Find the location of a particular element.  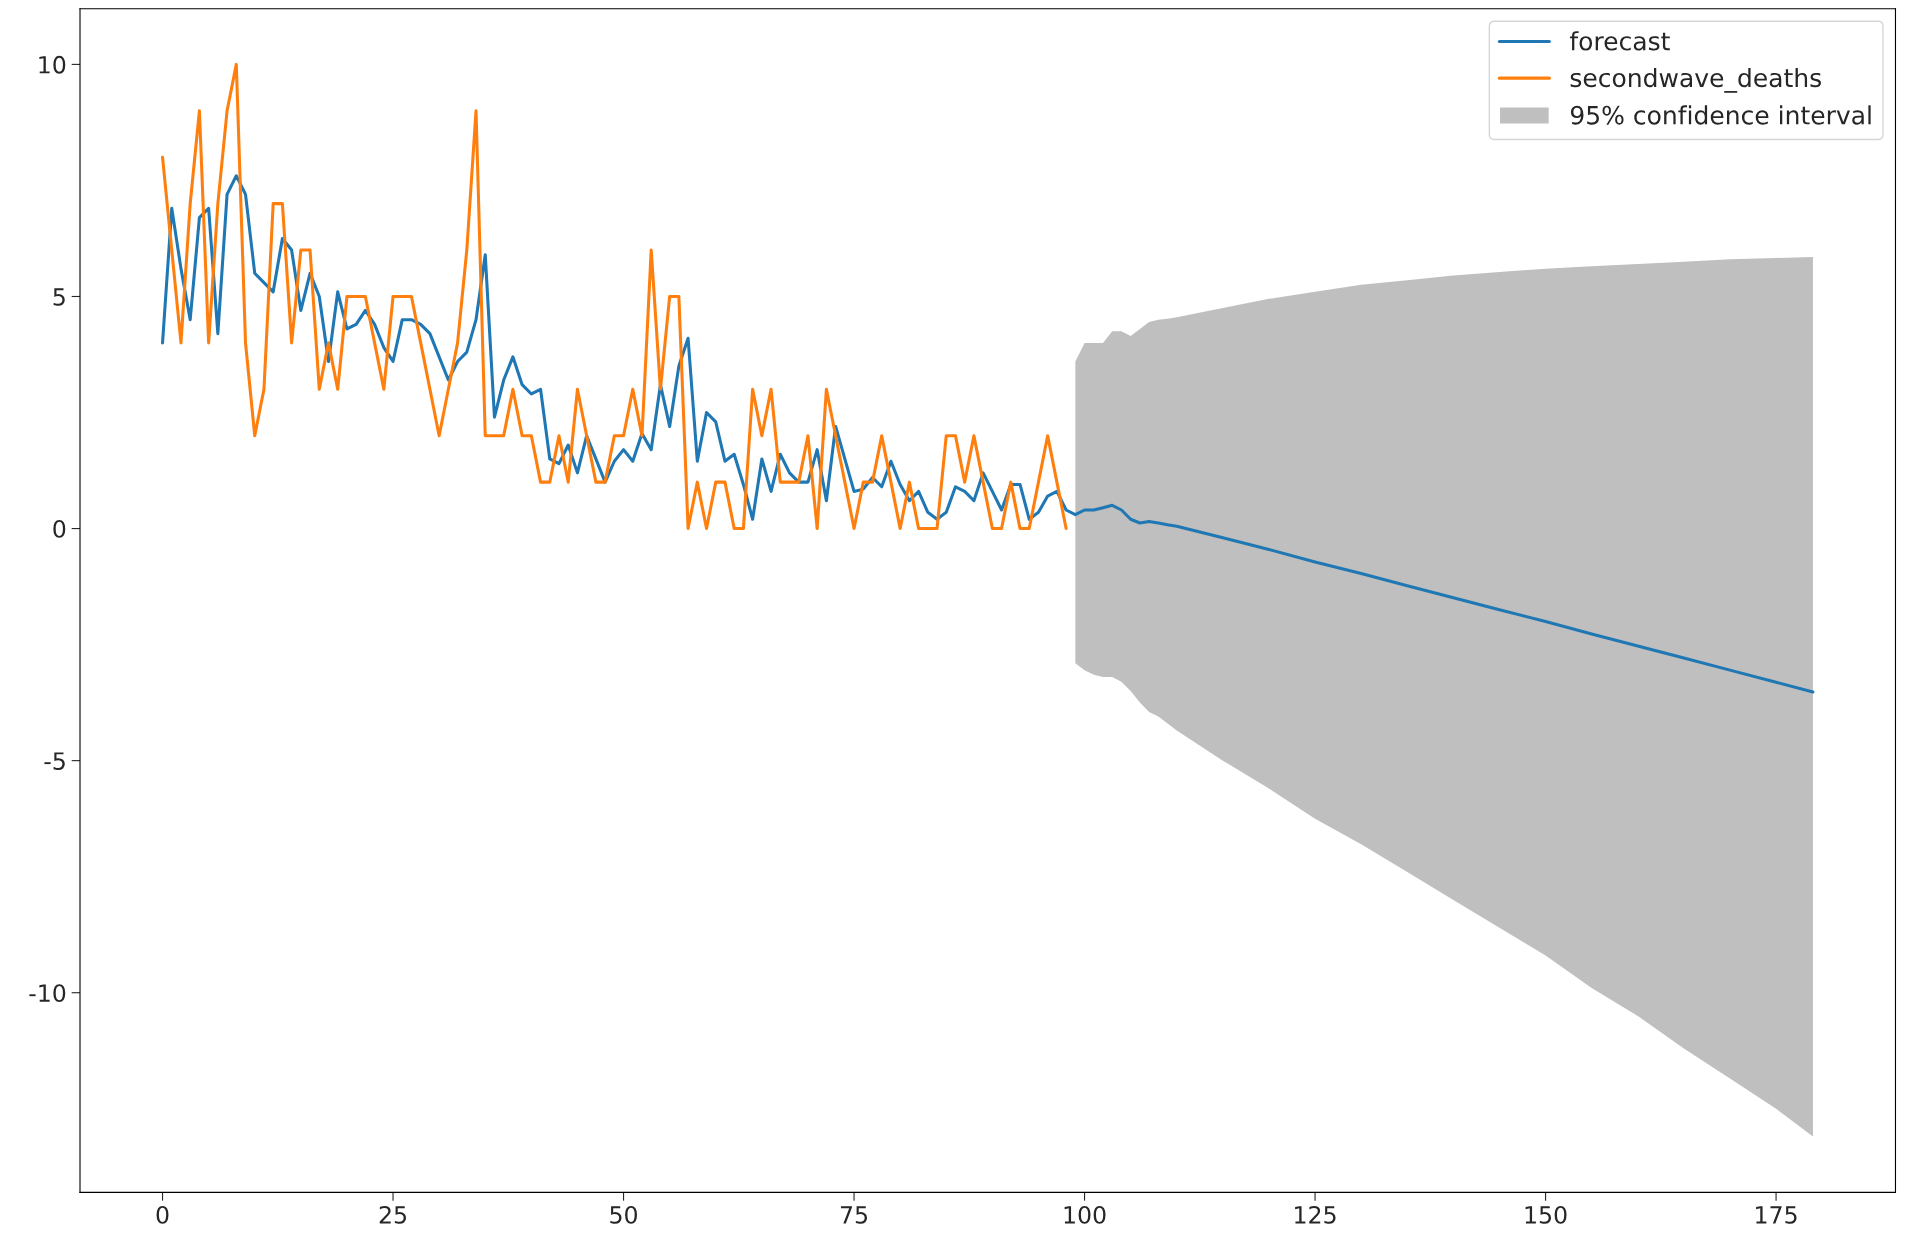

y-tick-label: -10 is located at coordinates (47, 993).